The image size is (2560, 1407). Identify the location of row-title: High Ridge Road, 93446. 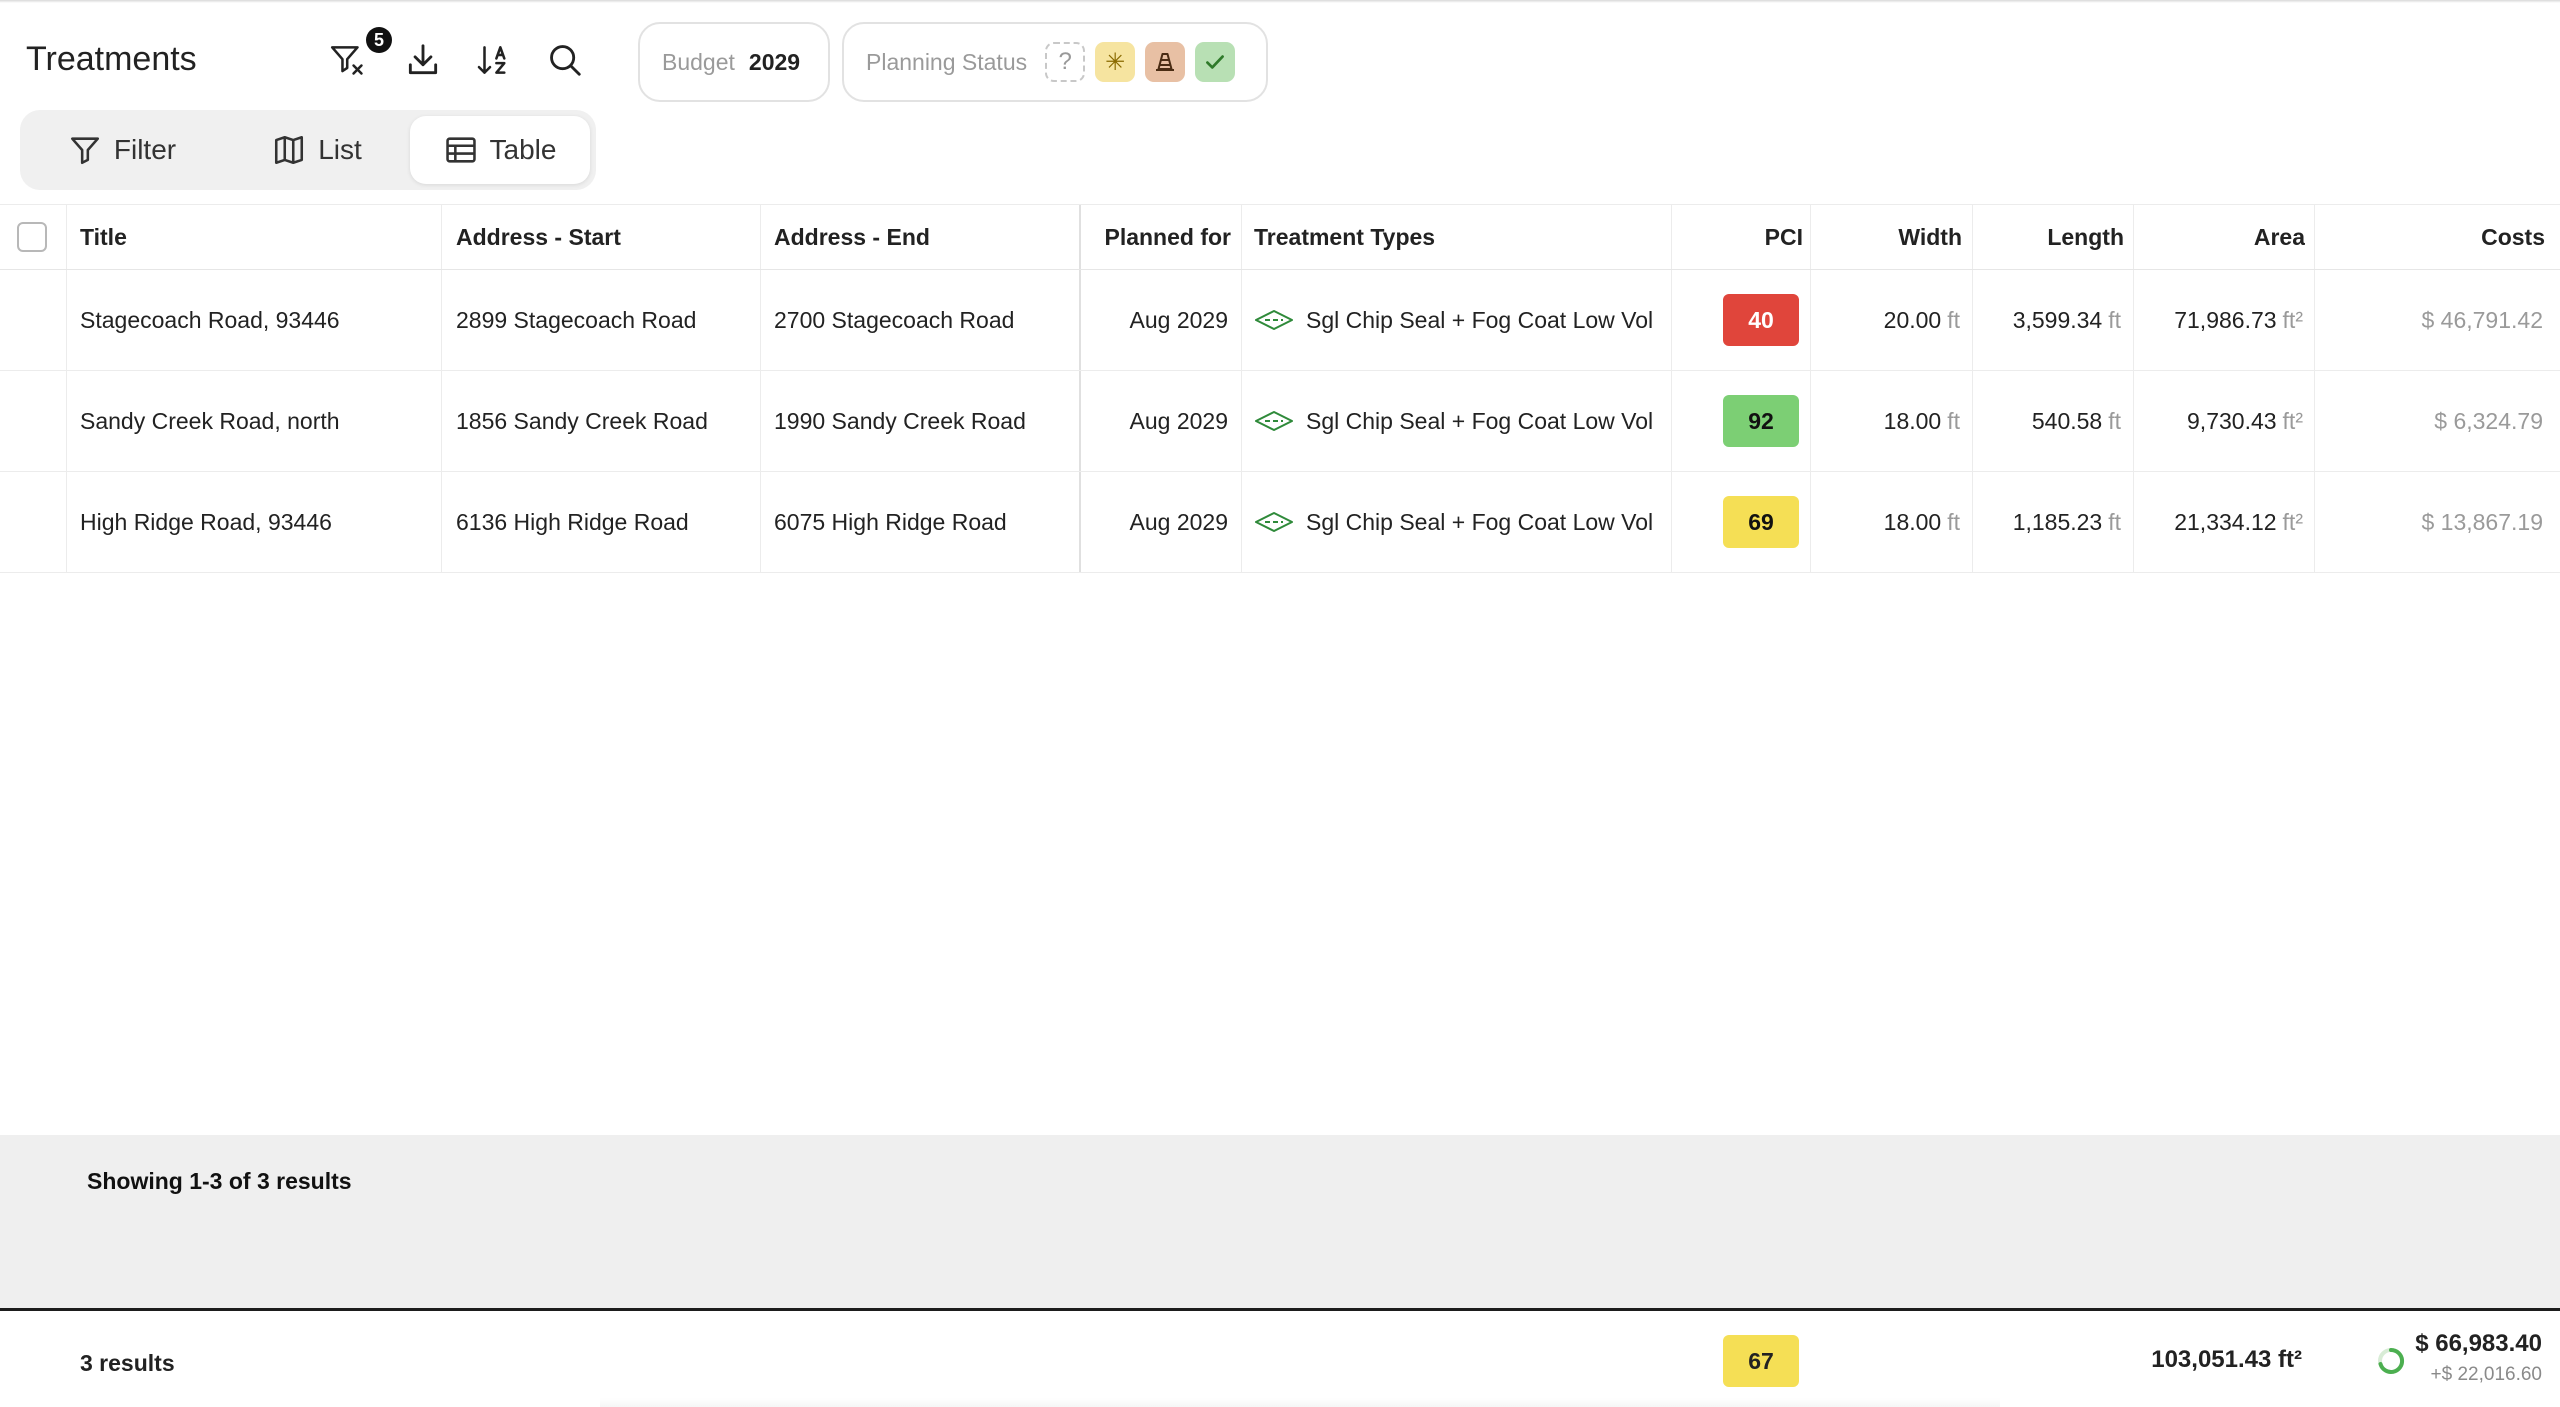
(206, 521).